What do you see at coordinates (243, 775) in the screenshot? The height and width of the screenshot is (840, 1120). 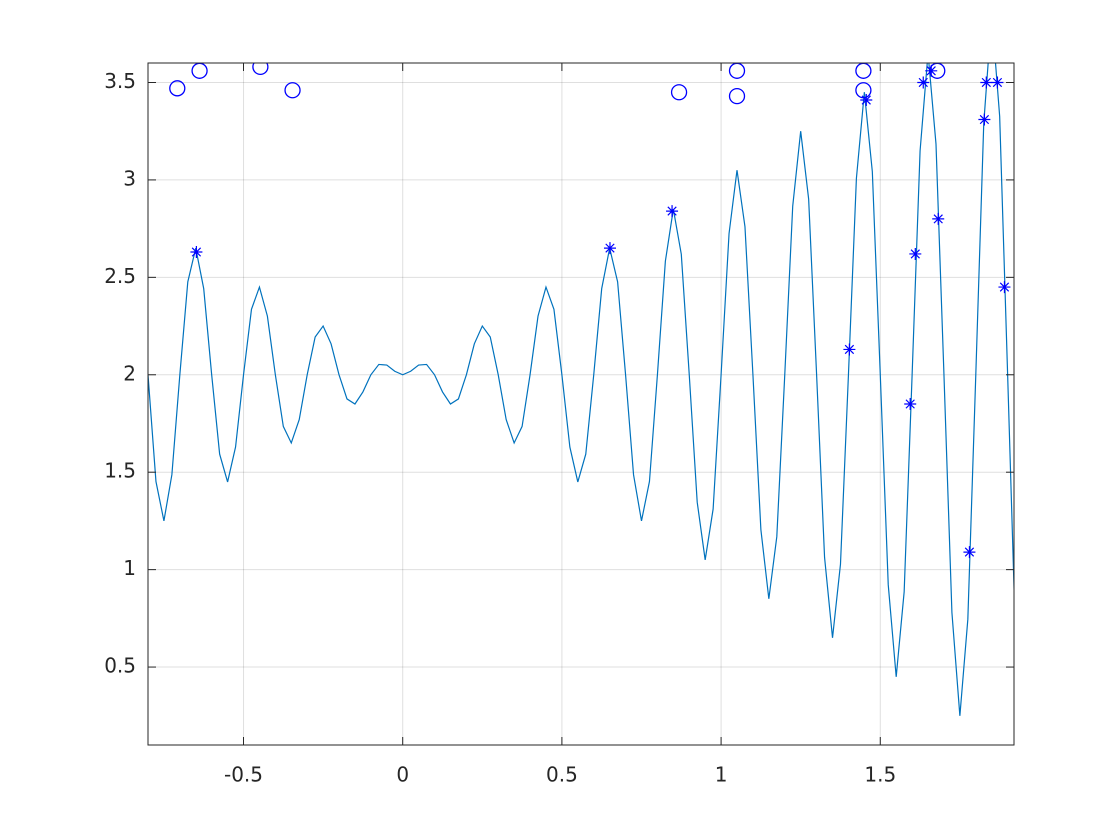 I see `x-tick-label: -0.5` at bounding box center [243, 775].